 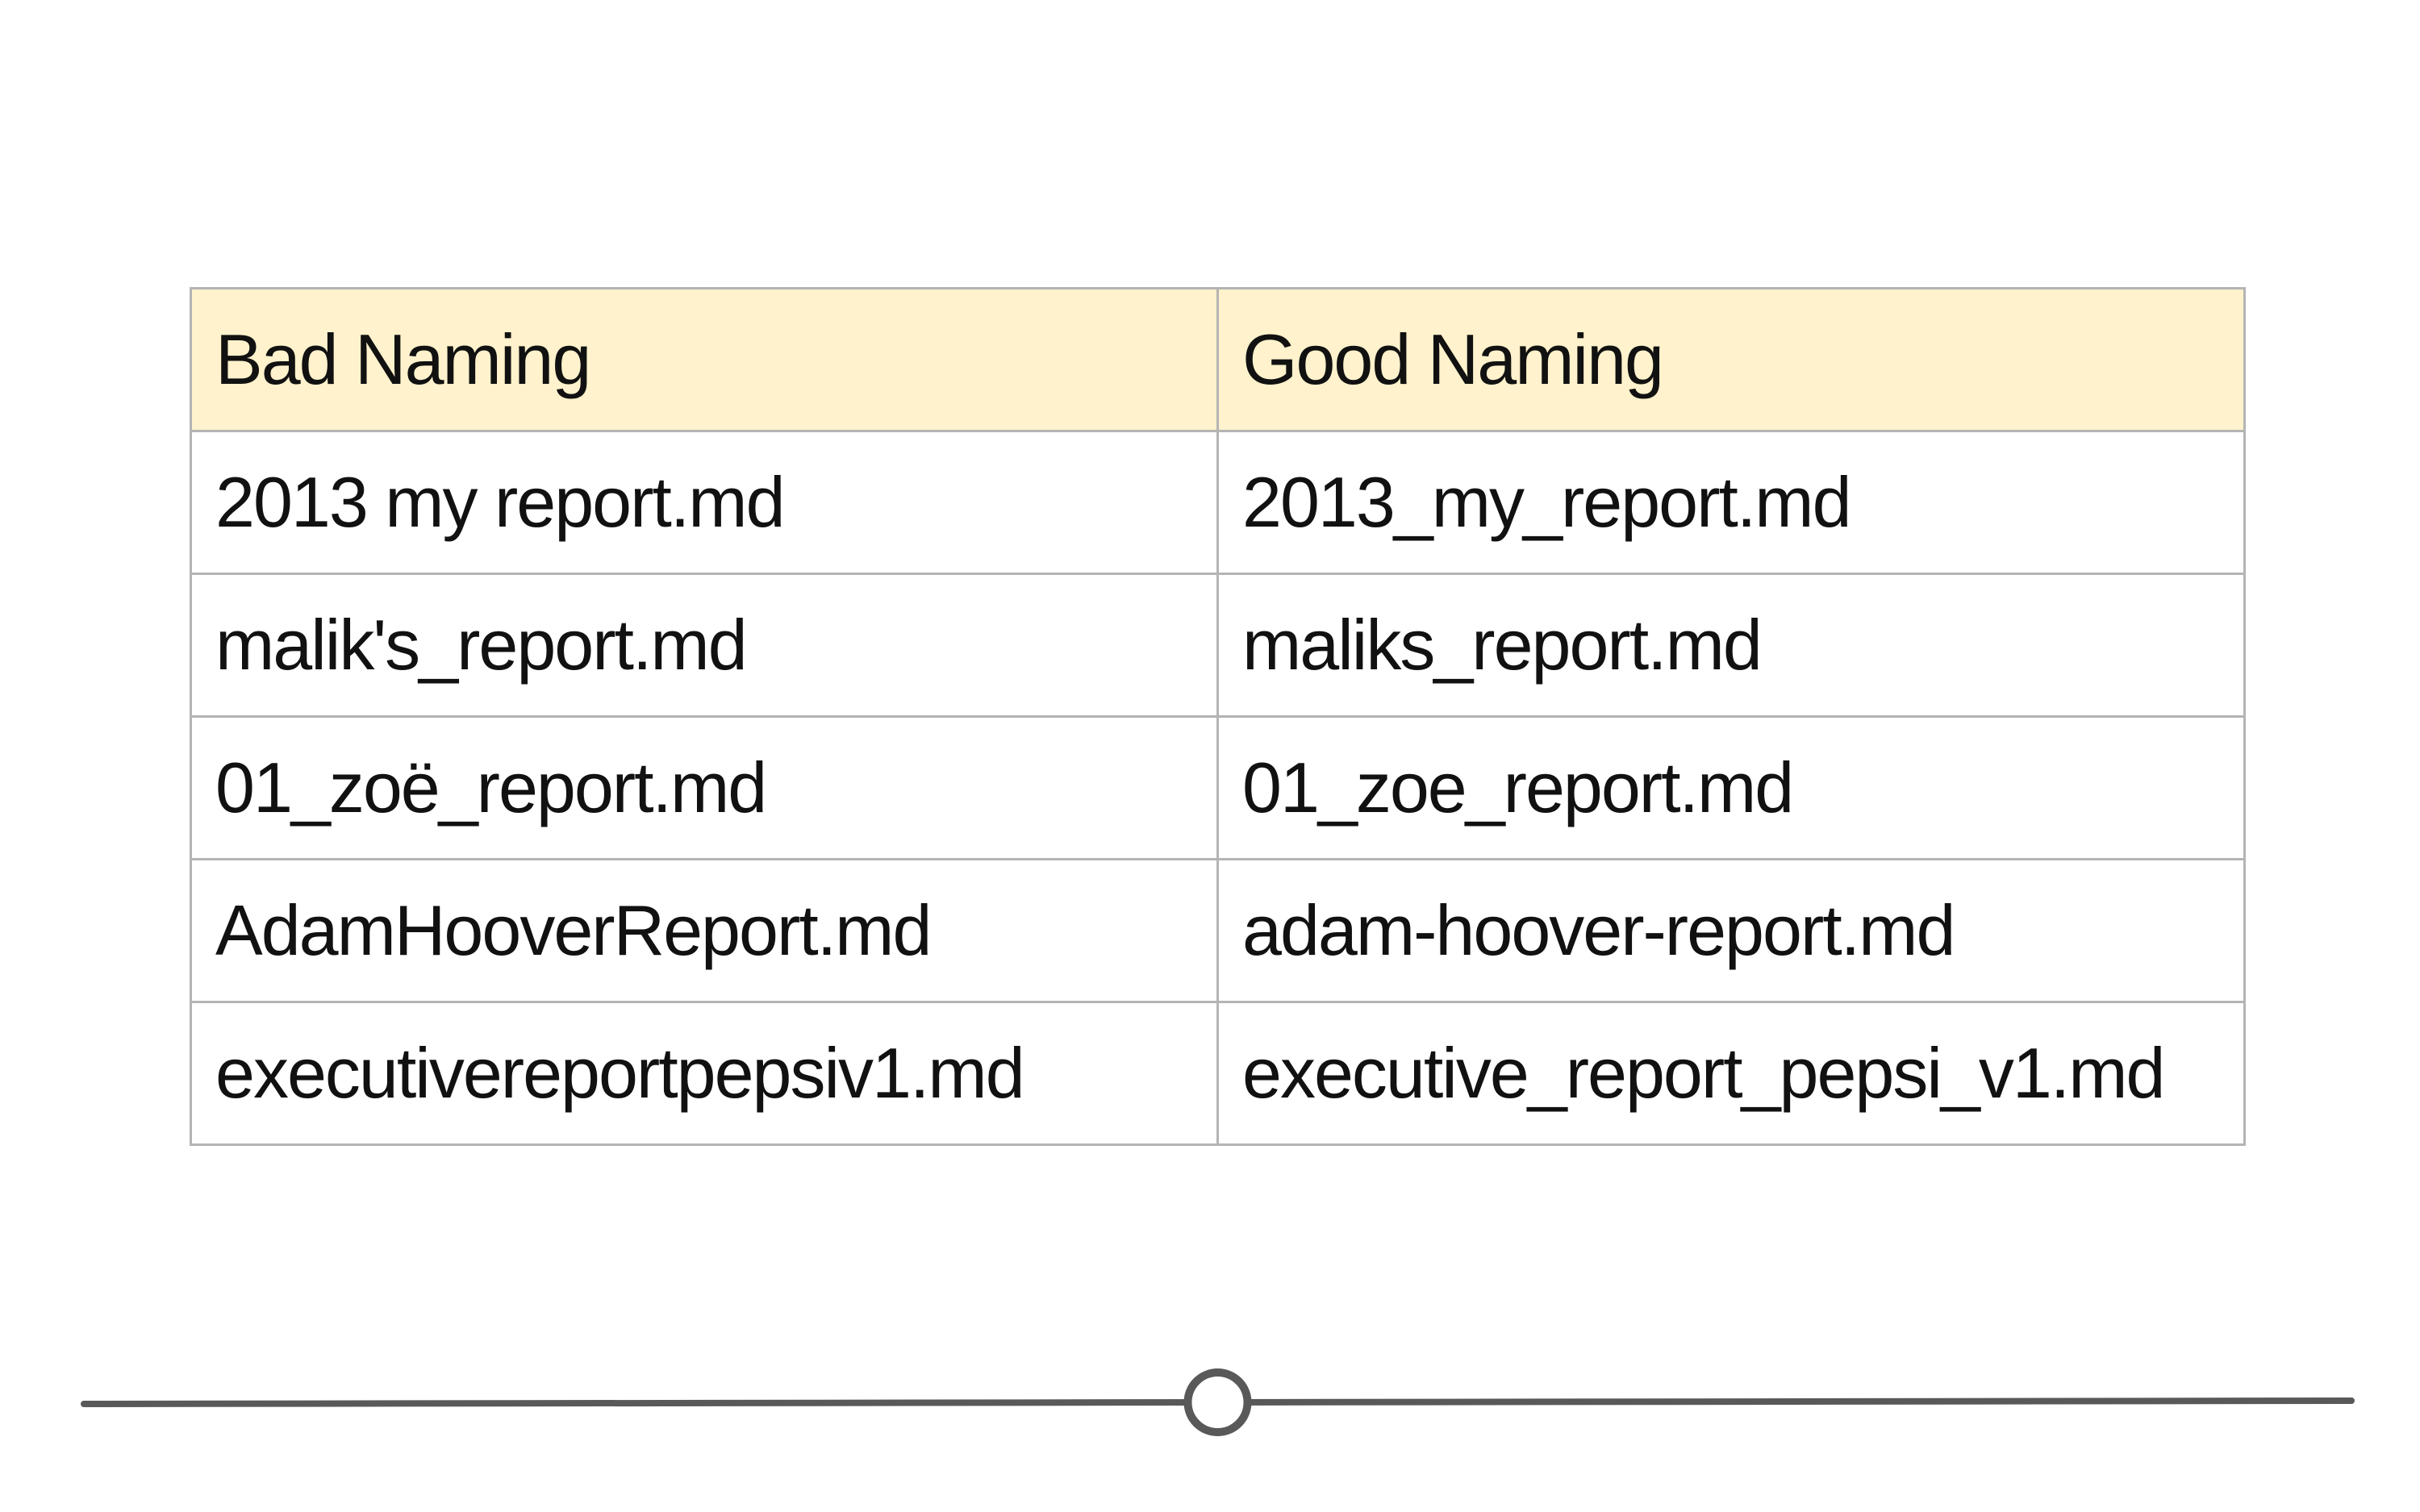 I want to click on good-name-cell: 2013_my_report.md, so click(x=1731, y=502).